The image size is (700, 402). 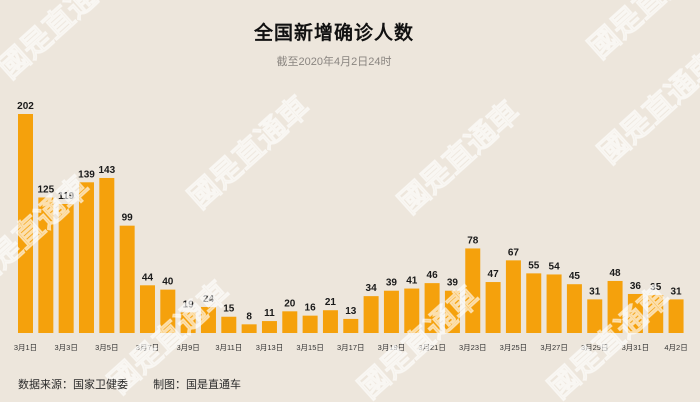 What do you see at coordinates (65, 347) in the screenshot?
I see `x-tick-label: 3月3日` at bounding box center [65, 347].